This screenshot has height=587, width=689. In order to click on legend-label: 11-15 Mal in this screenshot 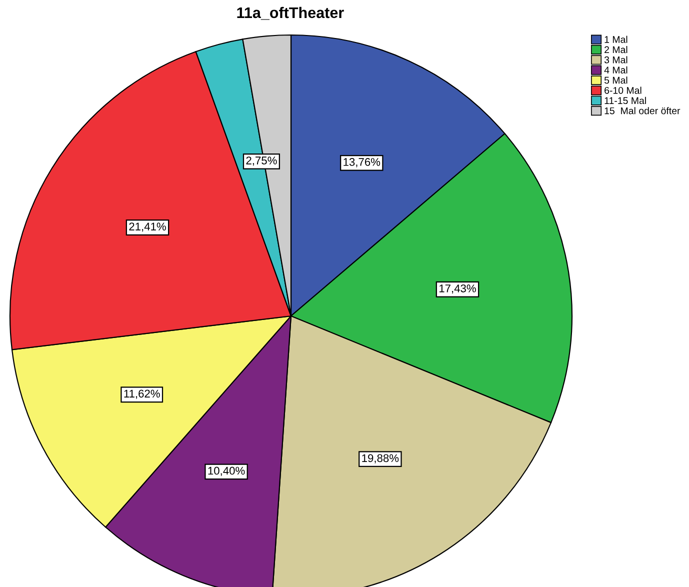, I will do `click(625, 100)`.